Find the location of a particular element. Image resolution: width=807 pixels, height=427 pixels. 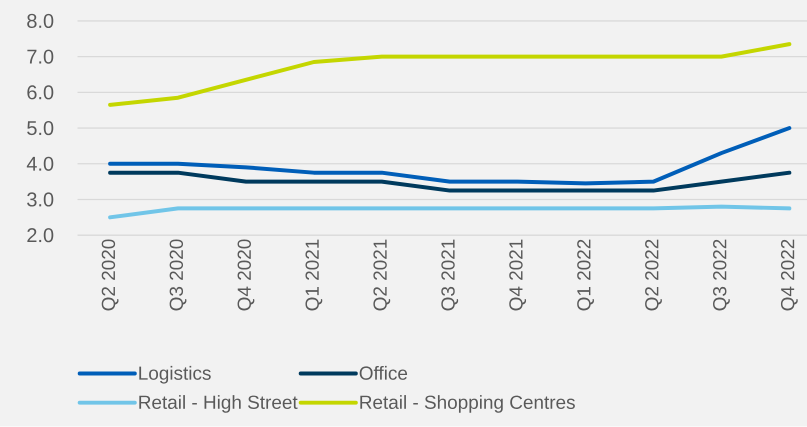

y-tick-label: 6.0 is located at coordinates (40, 93).